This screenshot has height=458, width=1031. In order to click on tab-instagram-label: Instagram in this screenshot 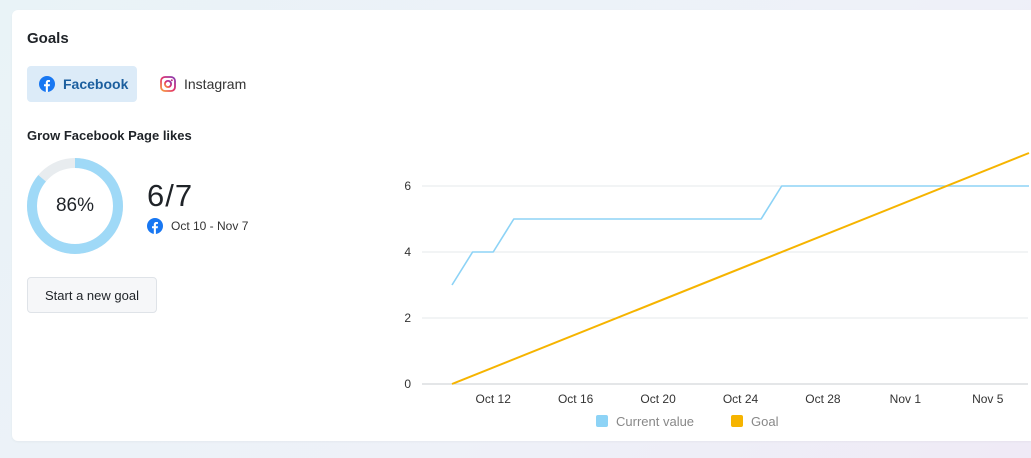, I will do `click(215, 84)`.